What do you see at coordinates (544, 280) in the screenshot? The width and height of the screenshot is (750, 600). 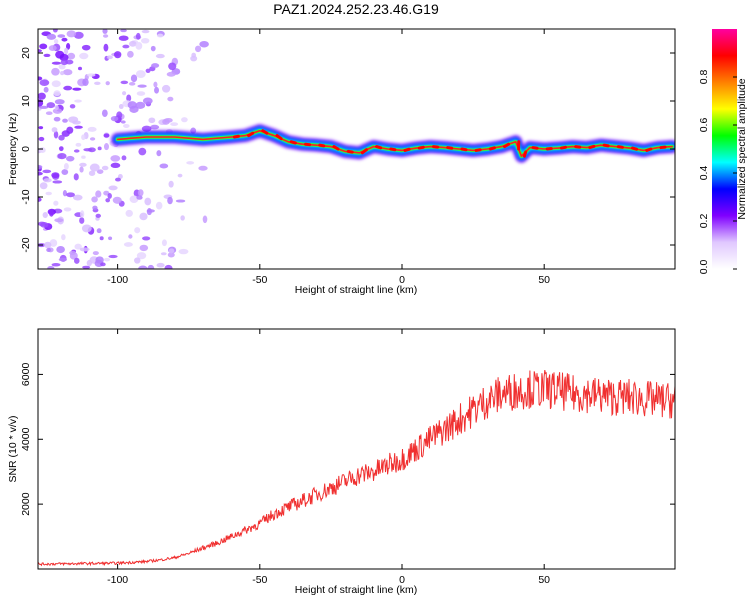 I see `x-tick-label: 50` at bounding box center [544, 280].